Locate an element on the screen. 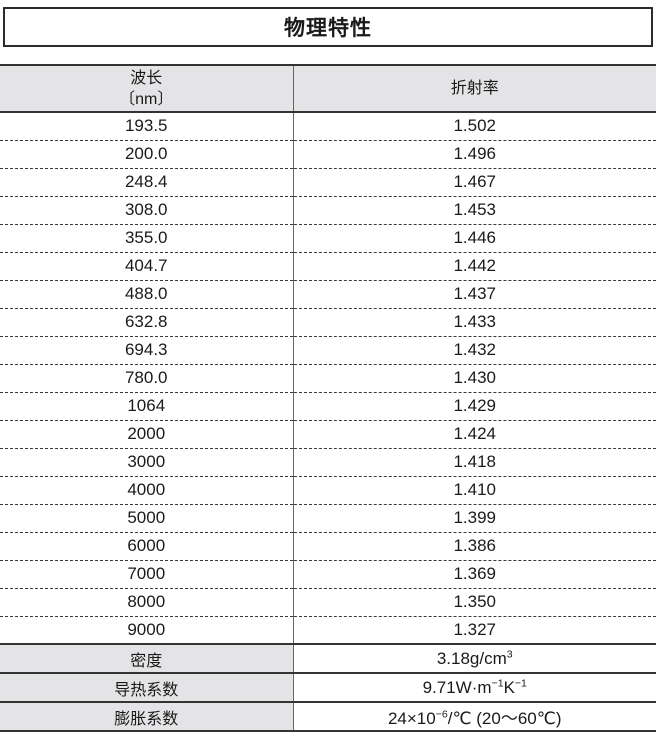 The height and width of the screenshot is (742, 656). table-row: 488.0 1.437 is located at coordinates (328, 294).